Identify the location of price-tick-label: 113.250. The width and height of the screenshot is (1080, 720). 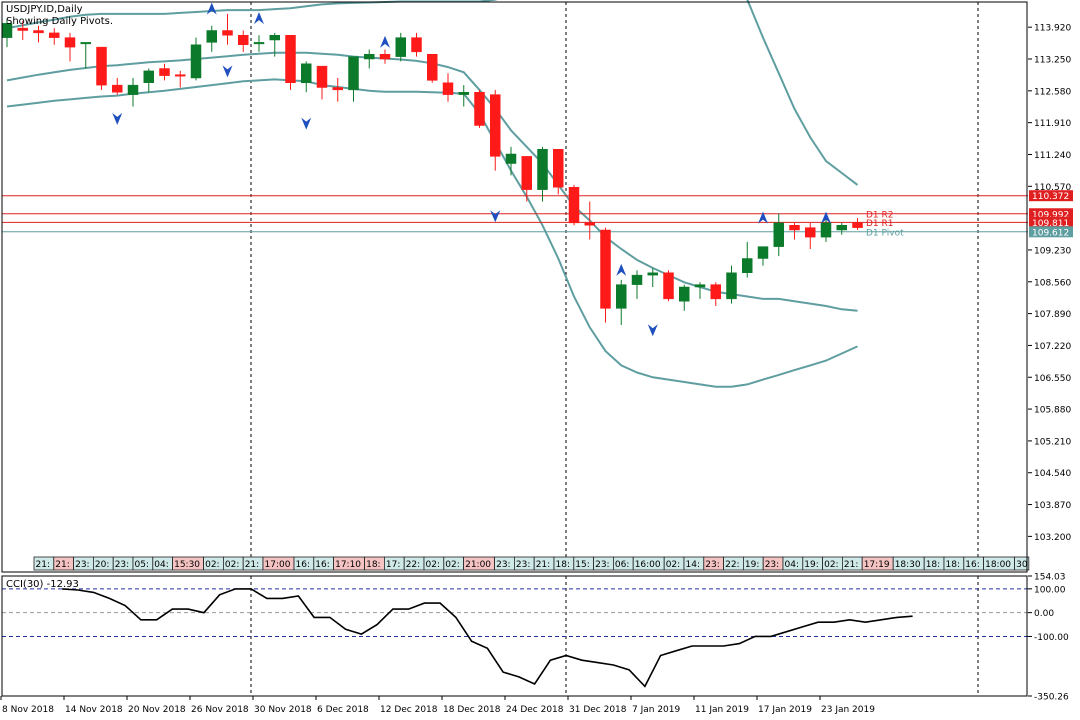
(1052, 61).